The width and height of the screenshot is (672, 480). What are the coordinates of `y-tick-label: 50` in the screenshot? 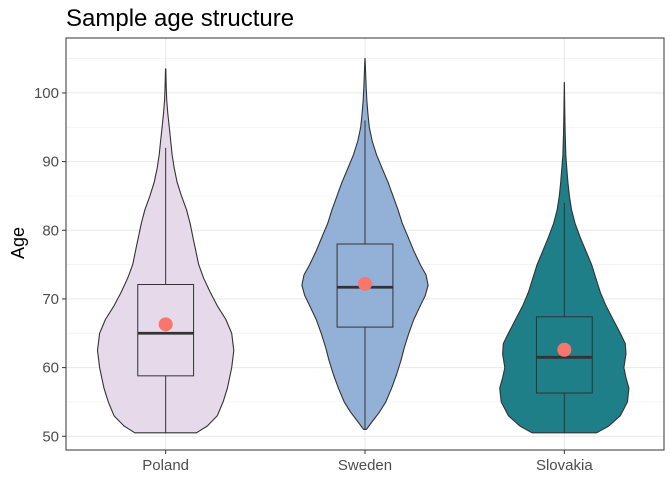 It's located at (50, 436).